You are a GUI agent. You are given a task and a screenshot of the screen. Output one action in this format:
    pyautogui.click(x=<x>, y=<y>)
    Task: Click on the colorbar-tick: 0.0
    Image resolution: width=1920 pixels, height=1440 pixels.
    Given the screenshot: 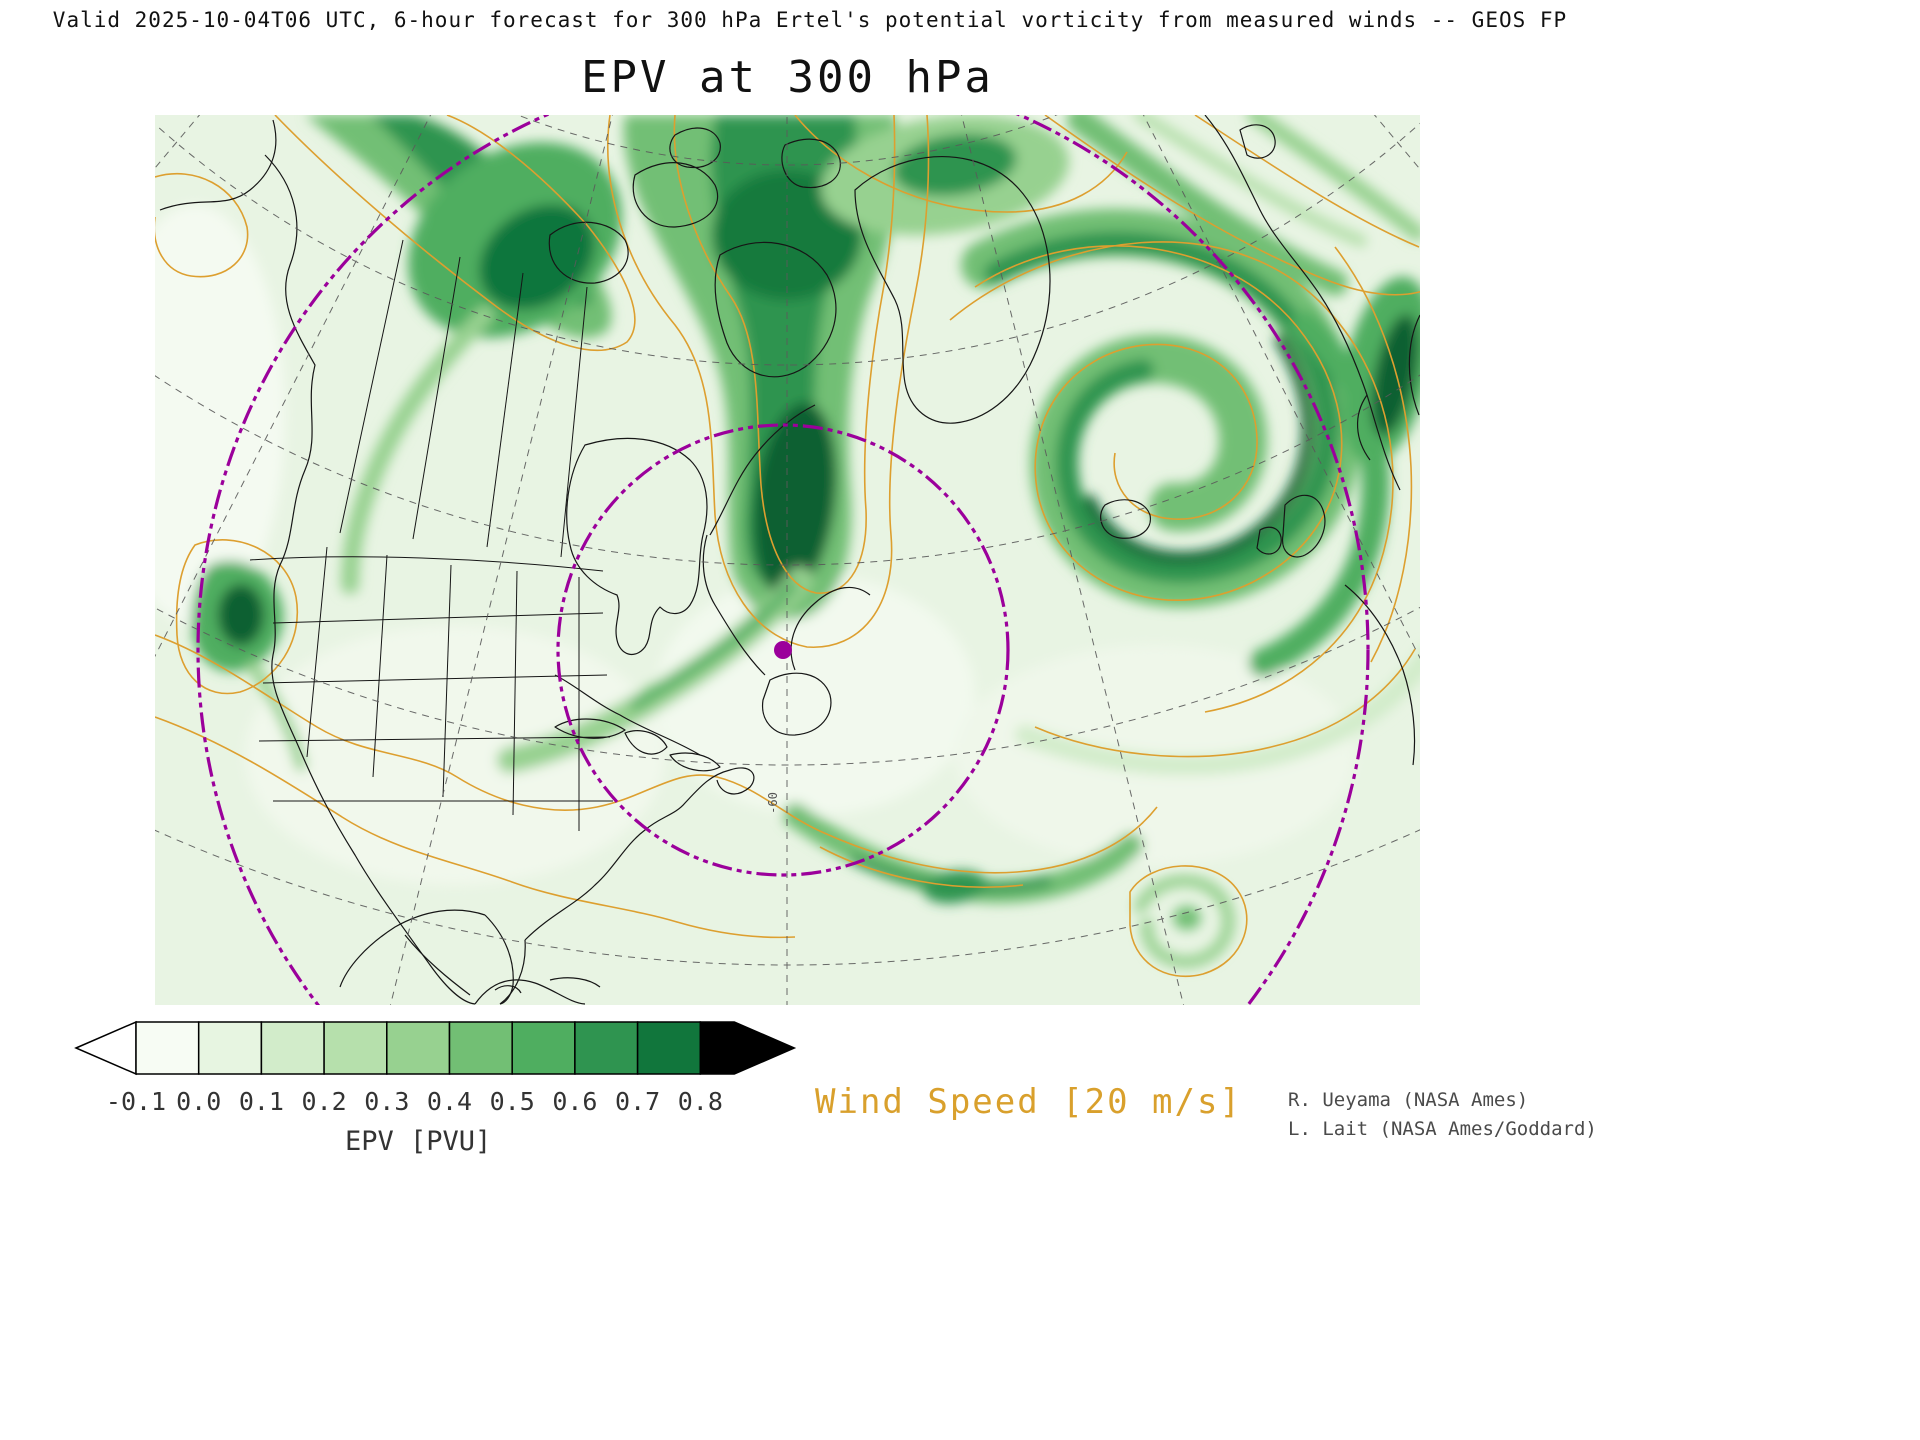 What is the action you would take?
    pyautogui.click(x=198, y=1101)
    